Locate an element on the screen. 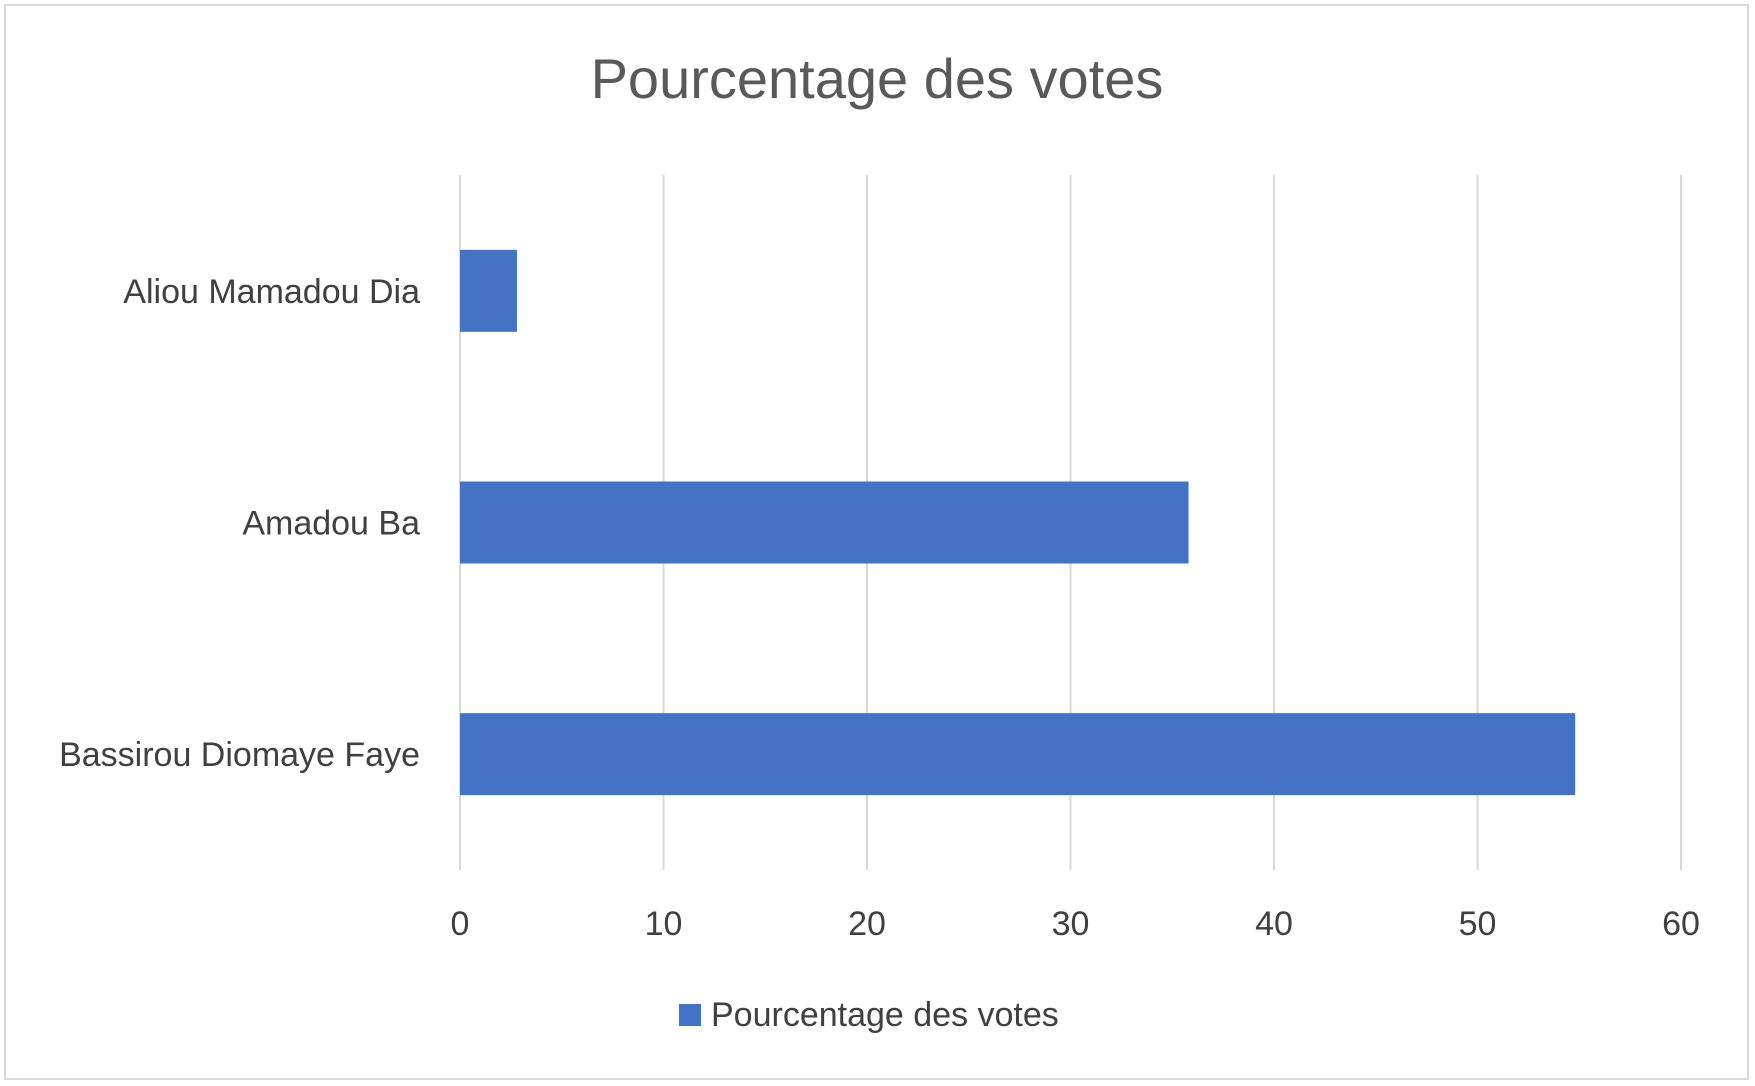 Image resolution: width=1755 pixels, height=1086 pixels. x-tick-label: 30 is located at coordinates (1071, 924).